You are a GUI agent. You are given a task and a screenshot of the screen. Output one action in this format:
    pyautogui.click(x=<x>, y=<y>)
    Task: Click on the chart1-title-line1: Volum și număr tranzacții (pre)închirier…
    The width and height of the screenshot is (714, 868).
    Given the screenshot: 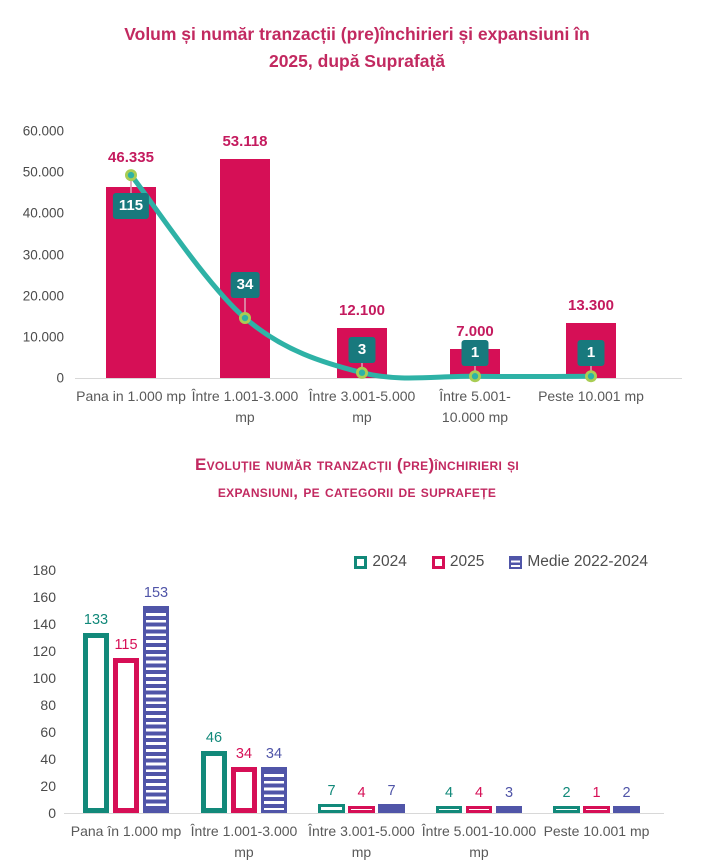 What is the action you would take?
    pyautogui.click(x=357, y=34)
    